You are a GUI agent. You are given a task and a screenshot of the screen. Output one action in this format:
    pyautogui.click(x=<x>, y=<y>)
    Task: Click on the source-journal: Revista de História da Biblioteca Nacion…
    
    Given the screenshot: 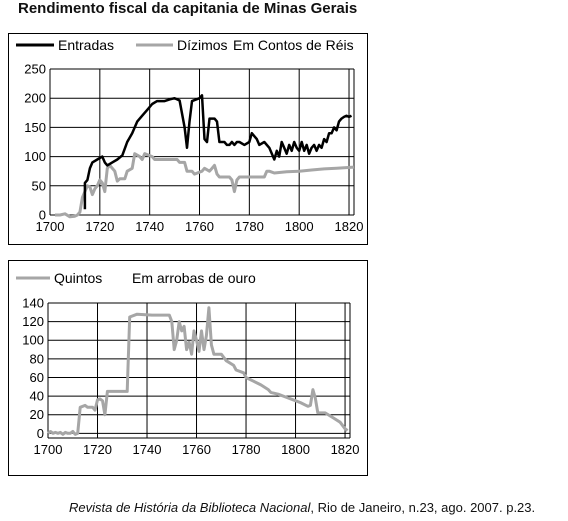 What is the action you would take?
    pyautogui.click(x=190, y=507)
    